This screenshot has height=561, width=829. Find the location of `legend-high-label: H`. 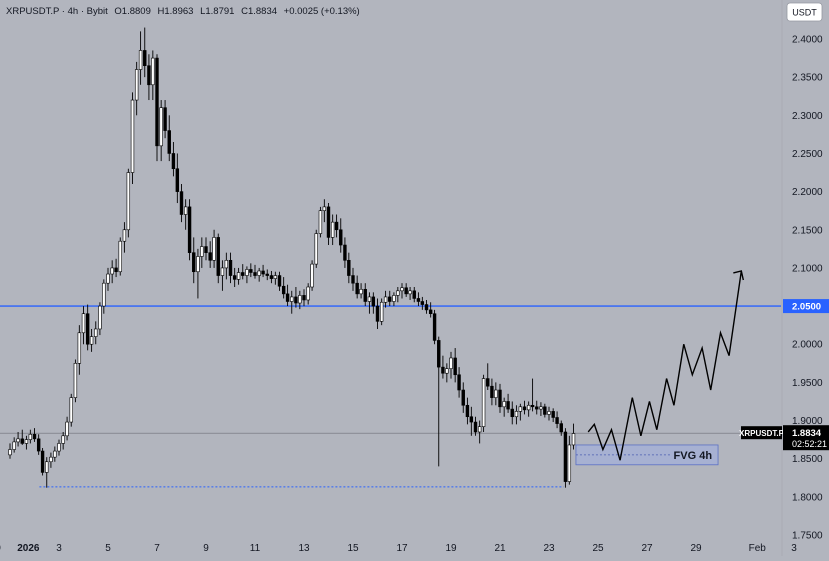

legend-high-label: H is located at coordinates (161, 11).